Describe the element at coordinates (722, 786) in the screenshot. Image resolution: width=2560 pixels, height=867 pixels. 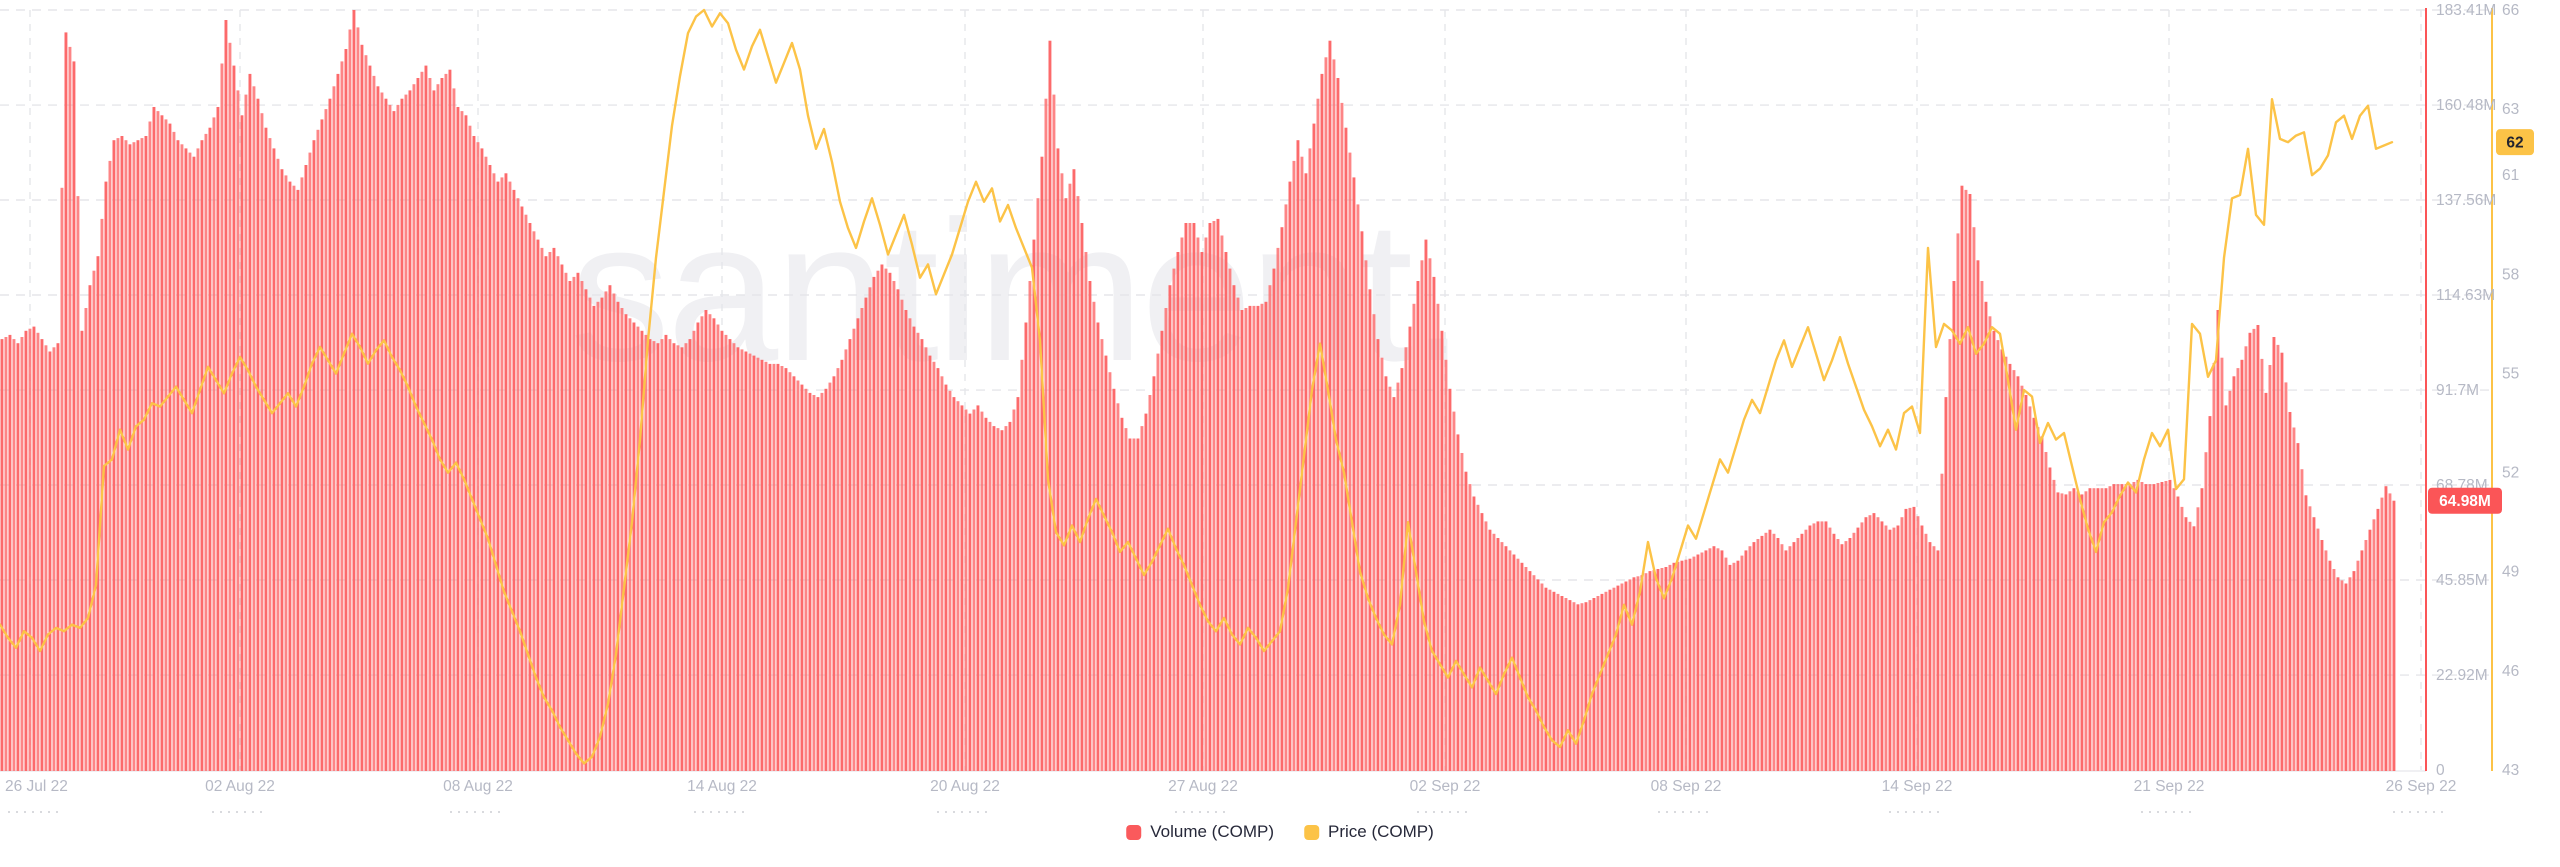
I see `x-axis-tick-label: 14 Aug 22` at that location.